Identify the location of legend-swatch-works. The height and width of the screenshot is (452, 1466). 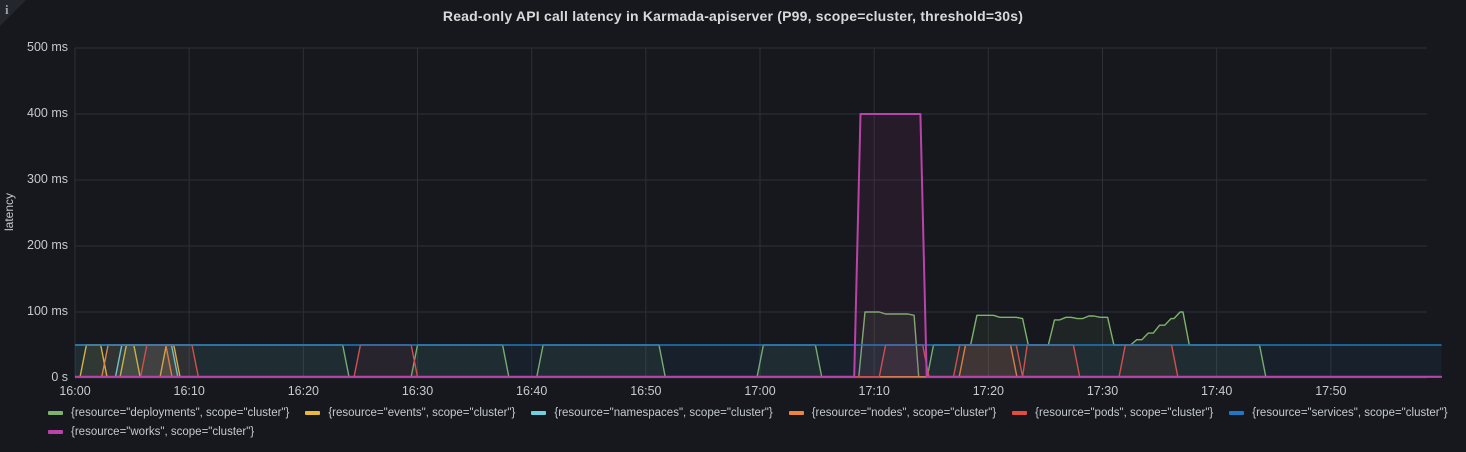
(55, 432).